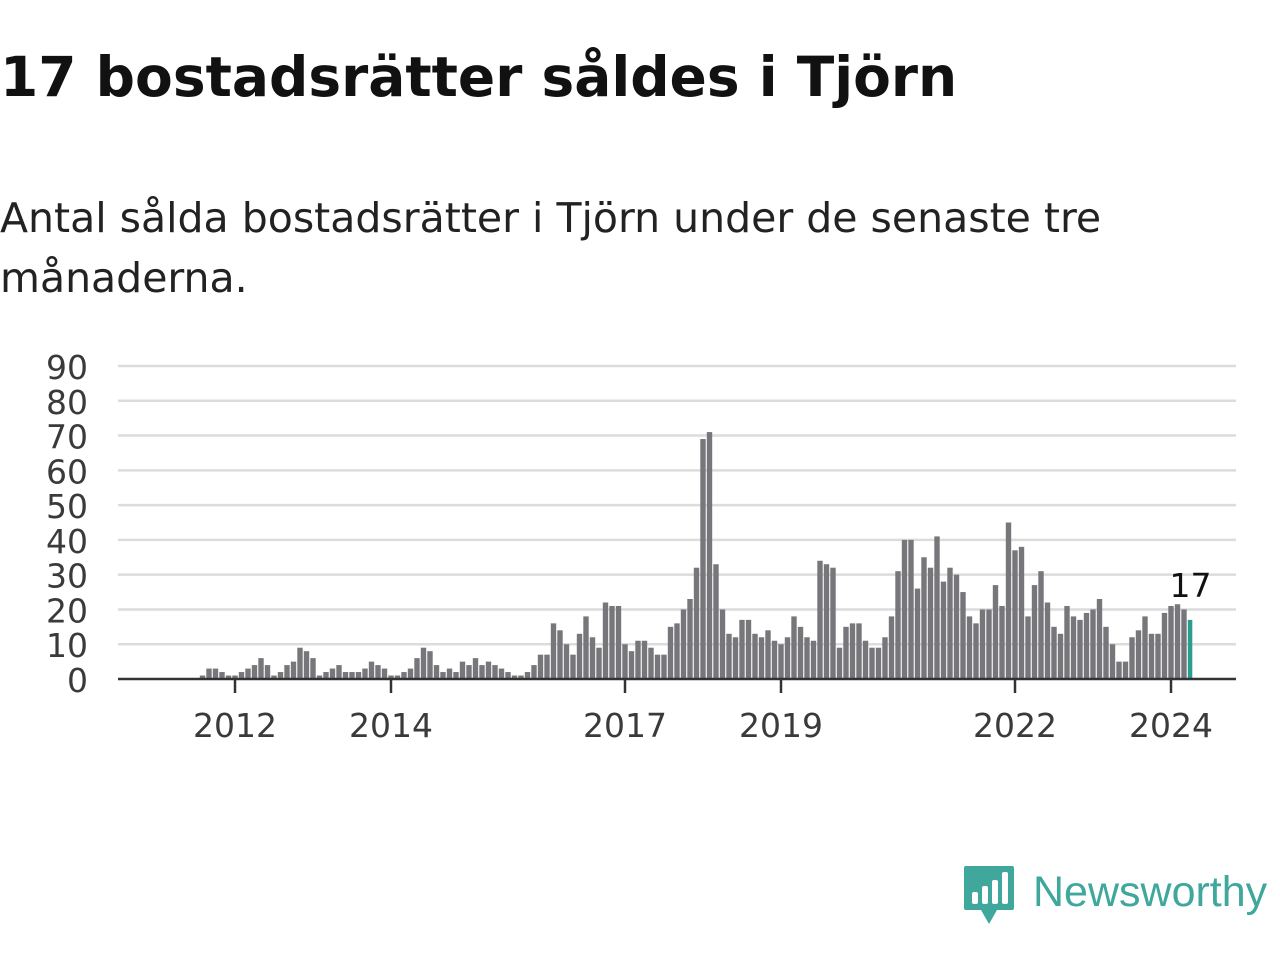 The image size is (1280, 960). Describe the element at coordinates (1190, 649) in the screenshot. I see `highlighted-bar` at that location.